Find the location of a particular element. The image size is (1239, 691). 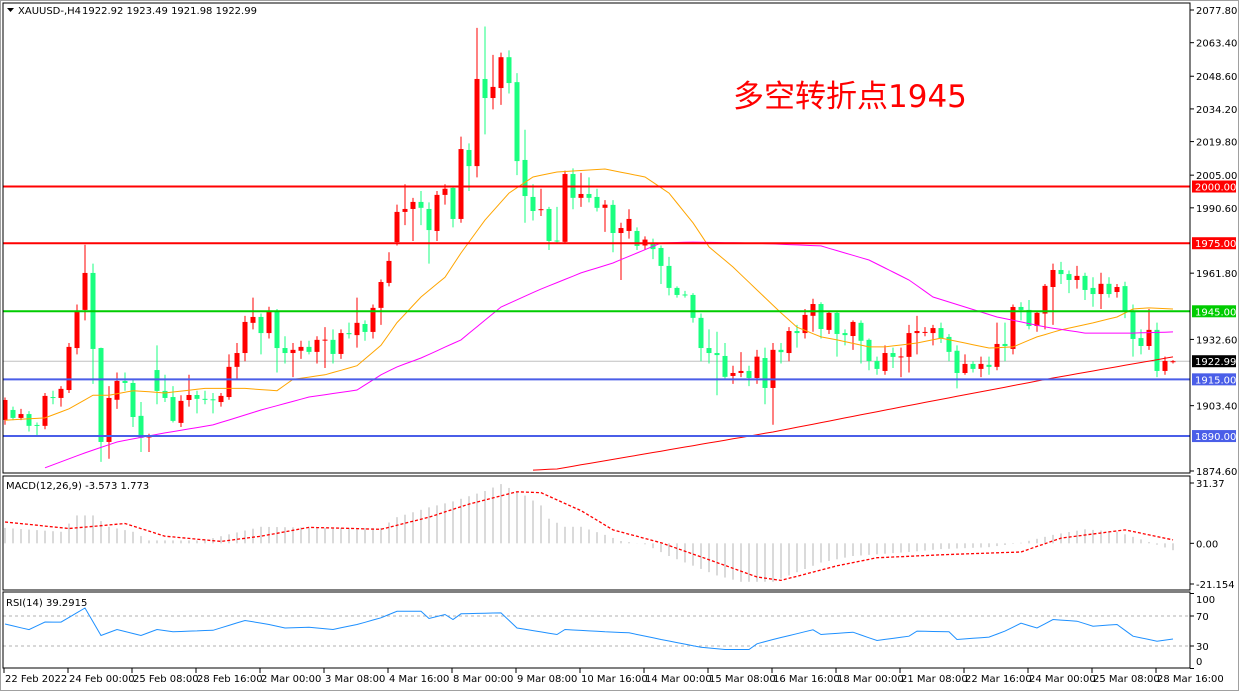

chart-menu-triangle-icon is located at coordinates (10, 10).